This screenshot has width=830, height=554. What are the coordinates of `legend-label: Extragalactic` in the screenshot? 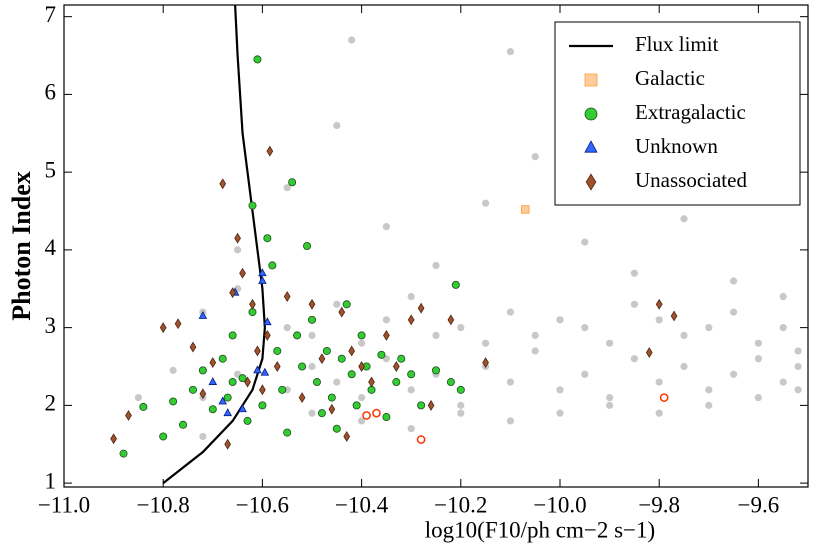 It's located at (690, 112).